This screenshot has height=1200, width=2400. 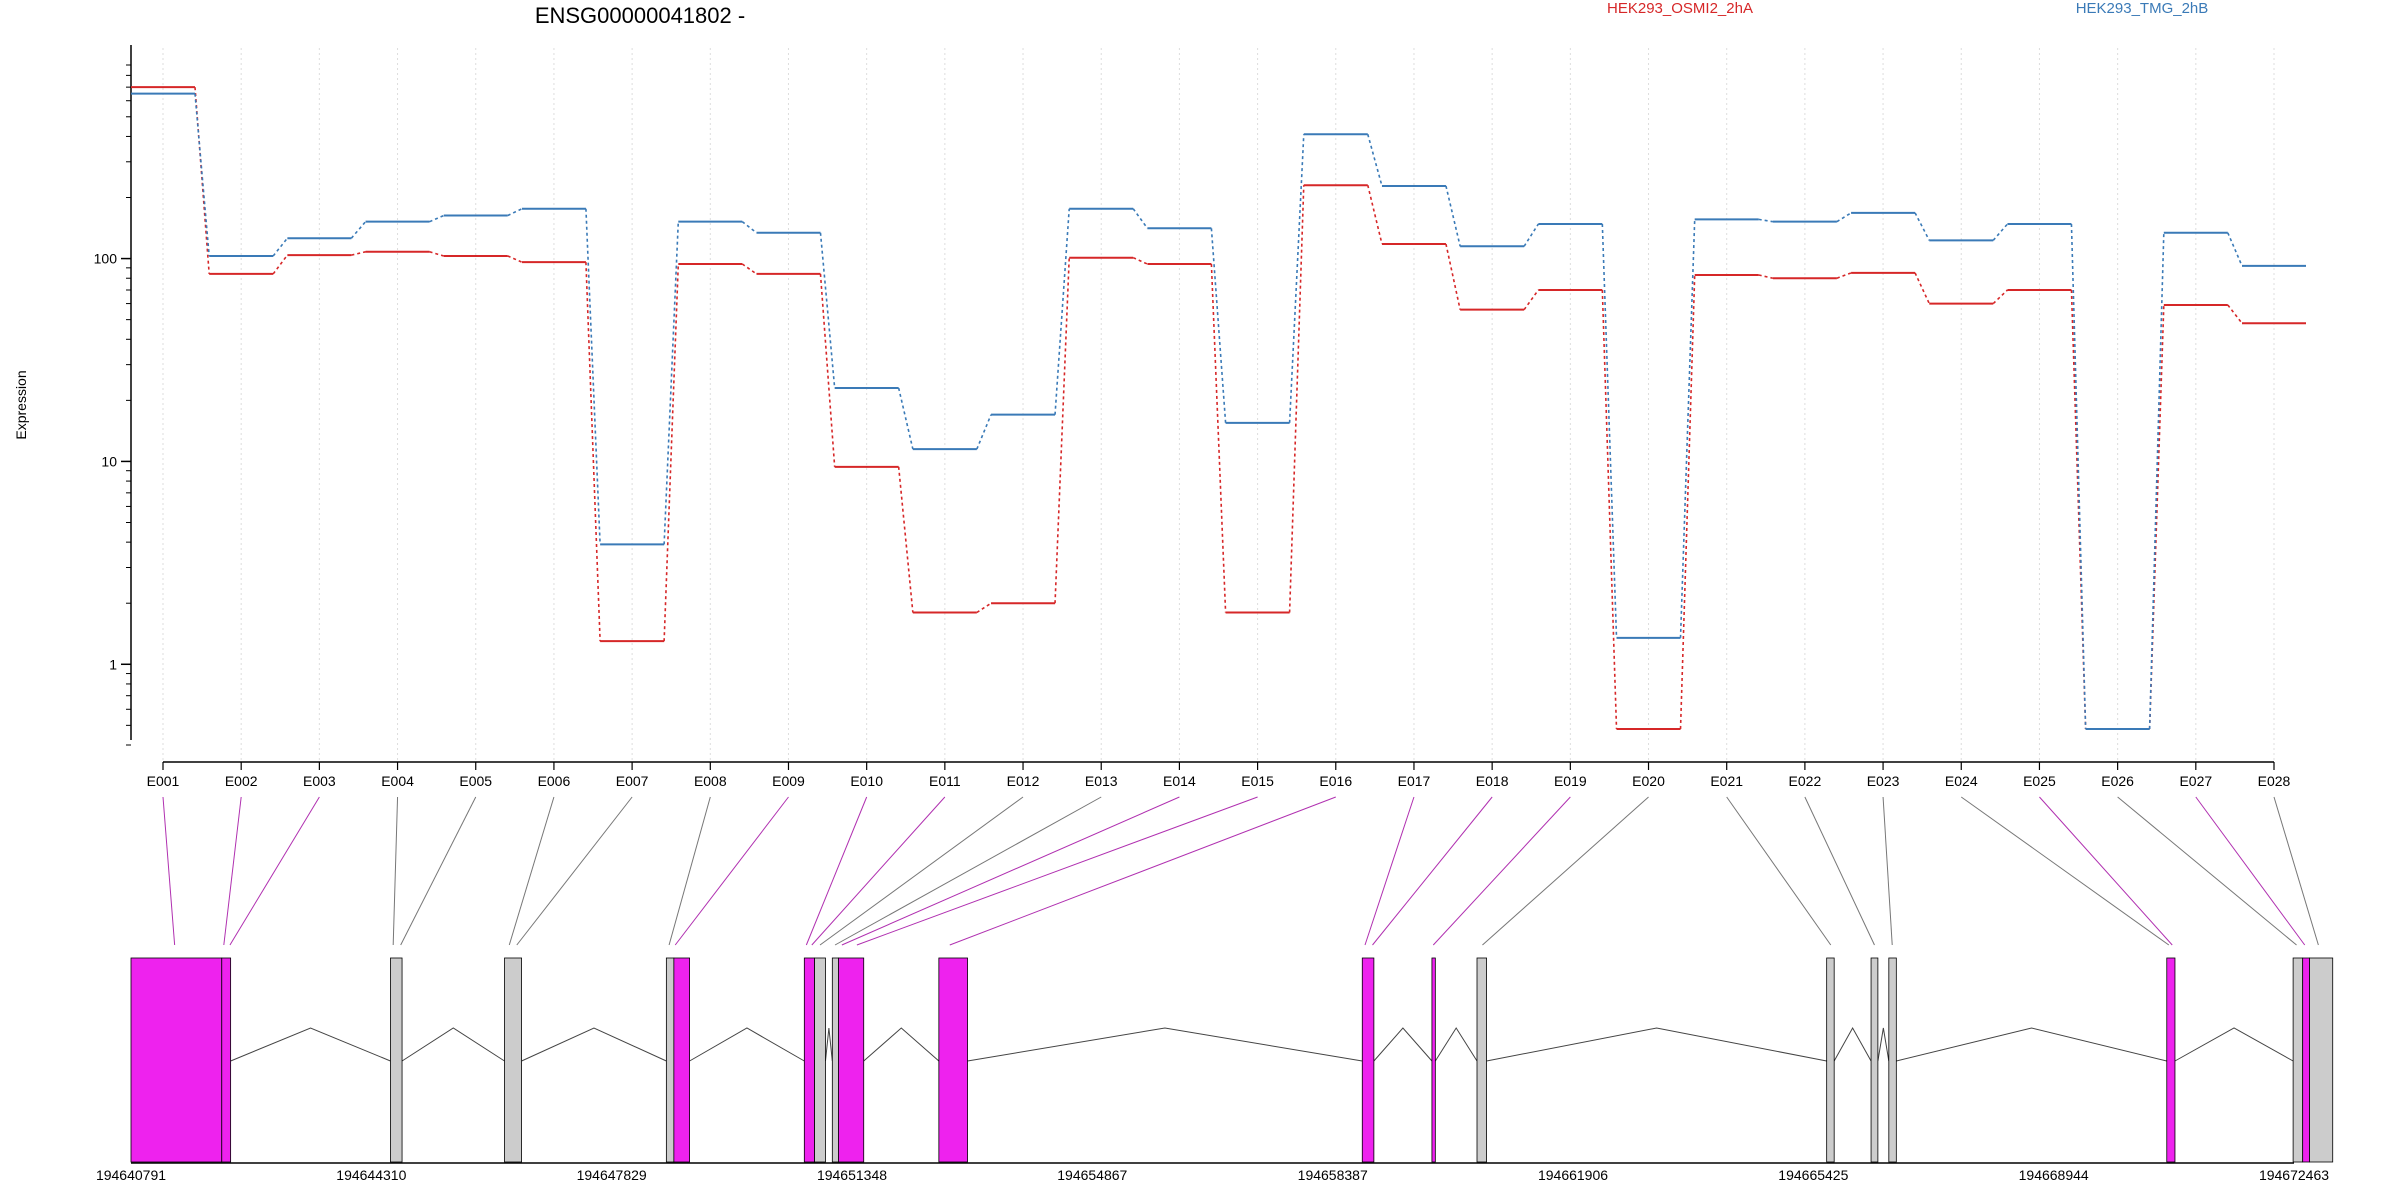 I want to click on x-tick-label: E019, so click(x=1570, y=781).